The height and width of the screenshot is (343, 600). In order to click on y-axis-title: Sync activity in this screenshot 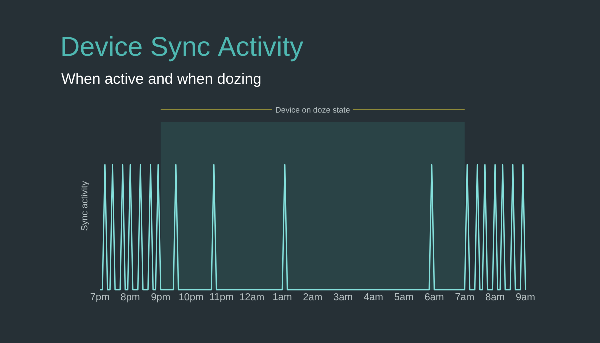, I will do `click(85, 206)`.